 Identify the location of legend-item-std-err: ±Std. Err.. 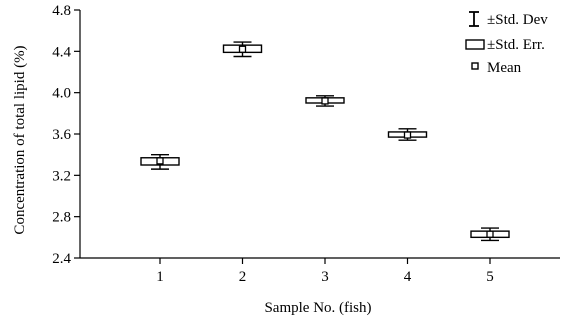
(505, 45).